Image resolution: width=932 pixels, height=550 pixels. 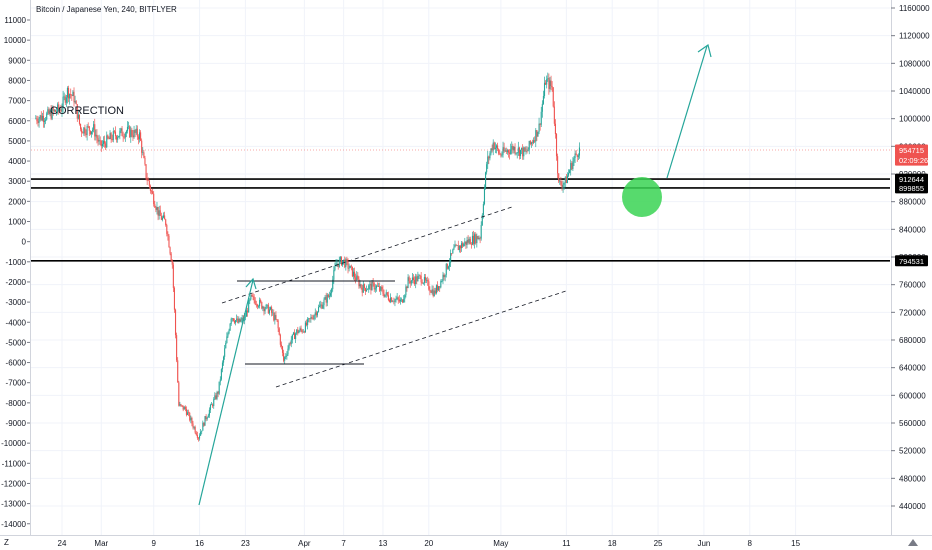 I want to click on settings-icon, so click(x=913, y=542).